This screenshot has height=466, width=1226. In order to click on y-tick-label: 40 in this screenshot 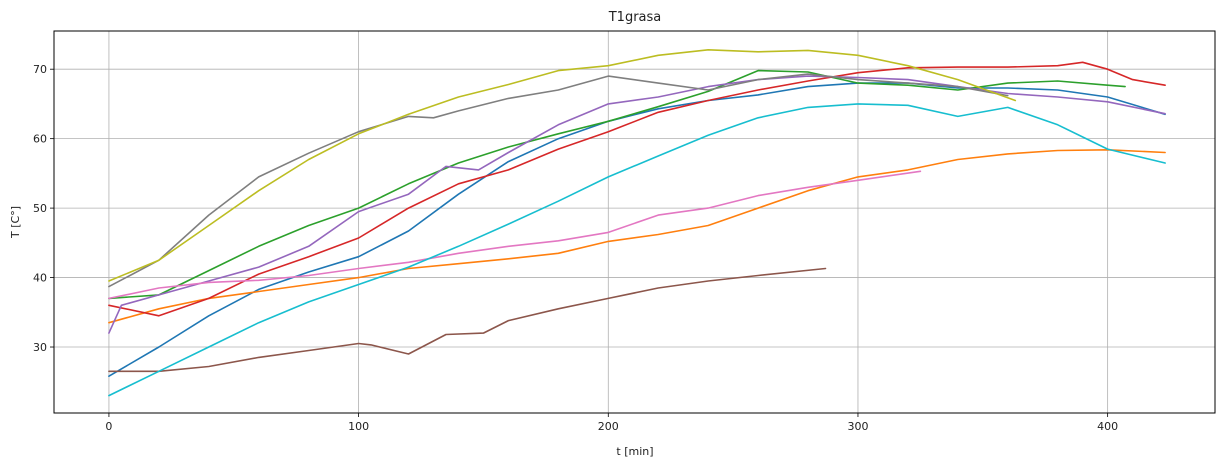, I will do `click(40, 278)`.